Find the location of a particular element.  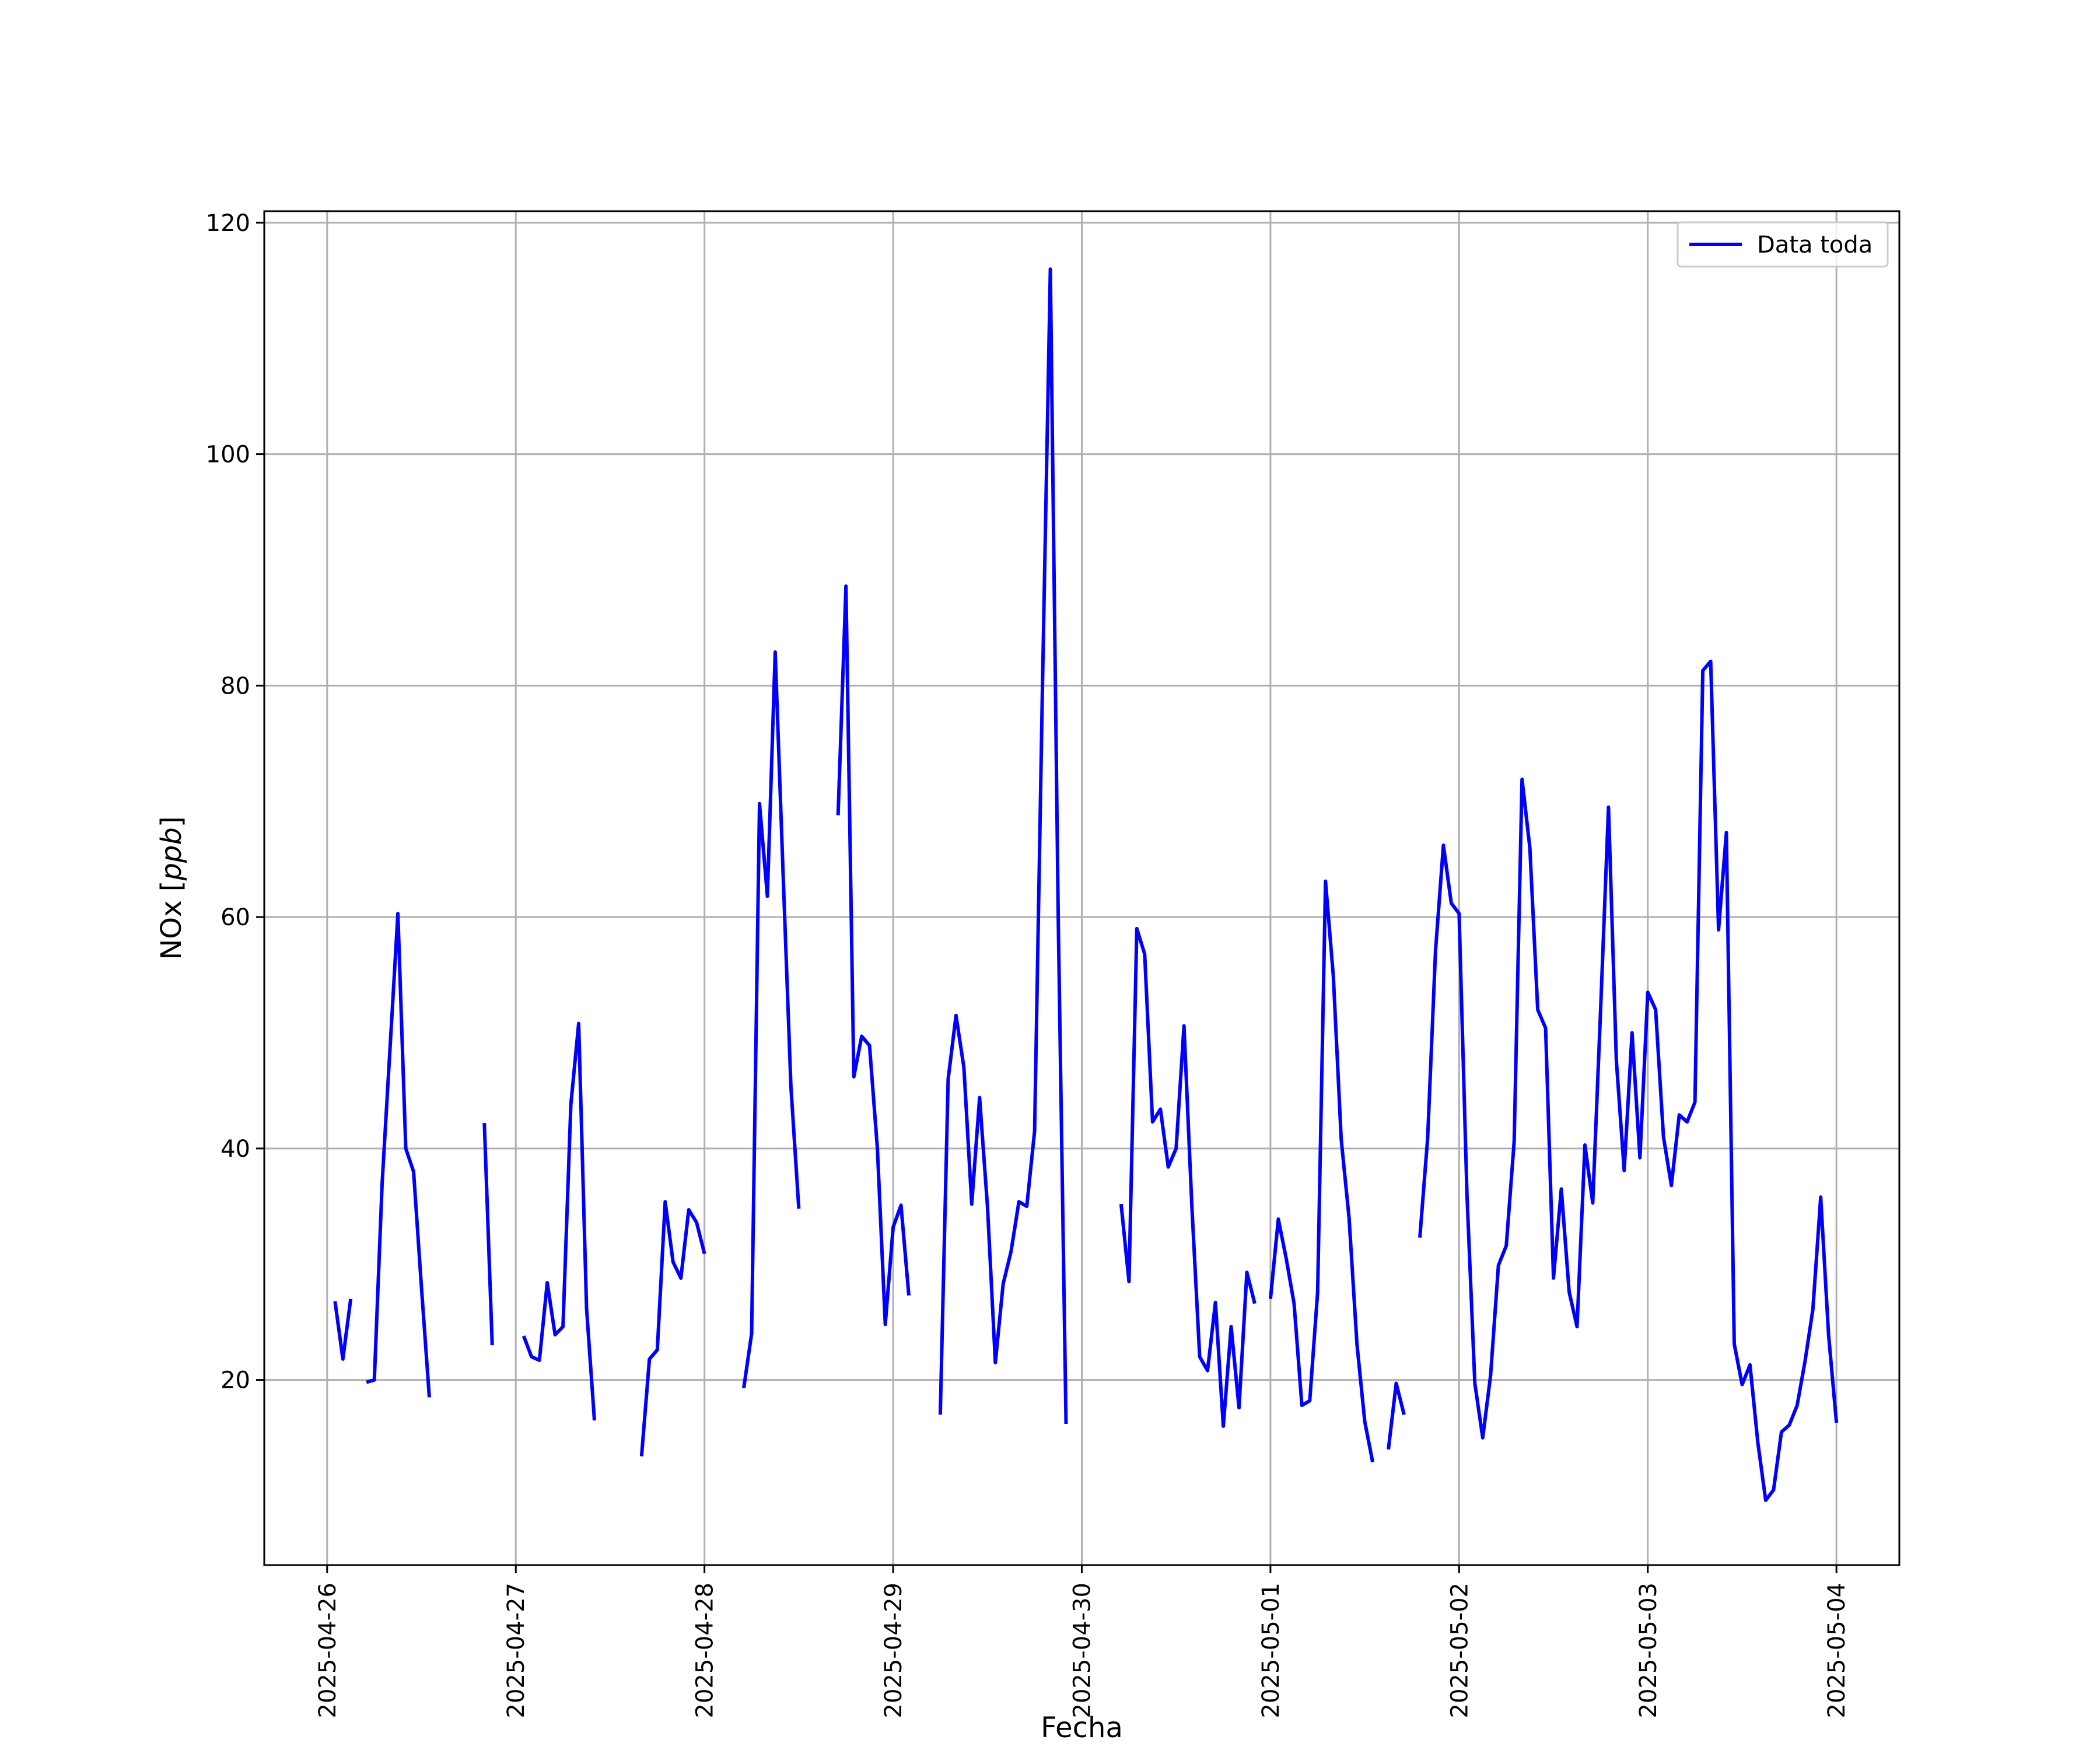

x-tick-label: 2025-04-29 is located at coordinates (893, 1650).